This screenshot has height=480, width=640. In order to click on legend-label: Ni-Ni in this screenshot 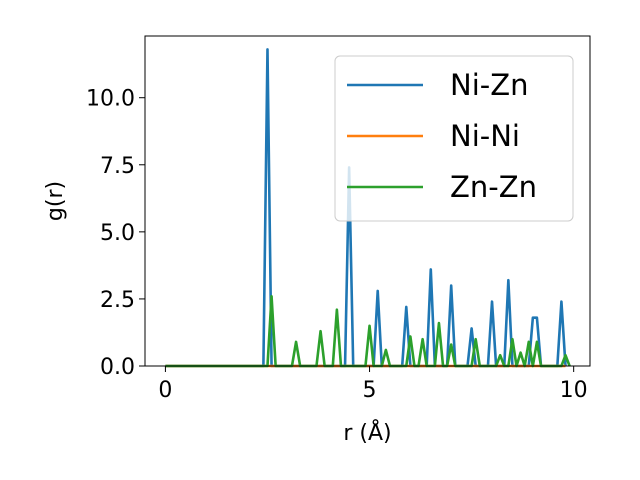, I will do `click(485, 136)`.